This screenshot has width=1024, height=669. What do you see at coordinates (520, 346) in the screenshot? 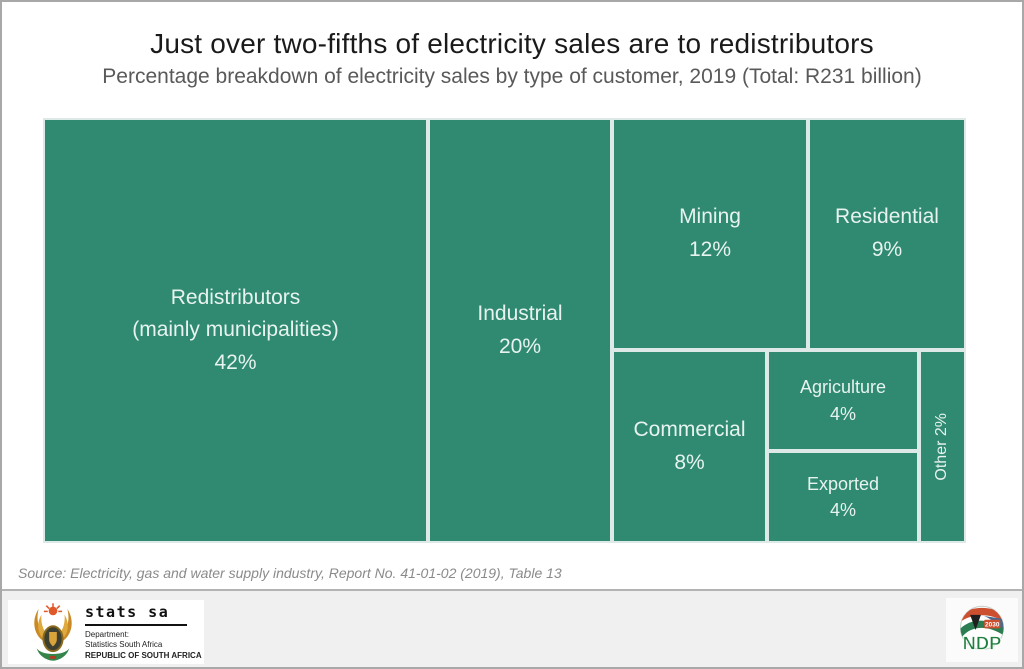
I see `cell-value: 20%` at bounding box center [520, 346].